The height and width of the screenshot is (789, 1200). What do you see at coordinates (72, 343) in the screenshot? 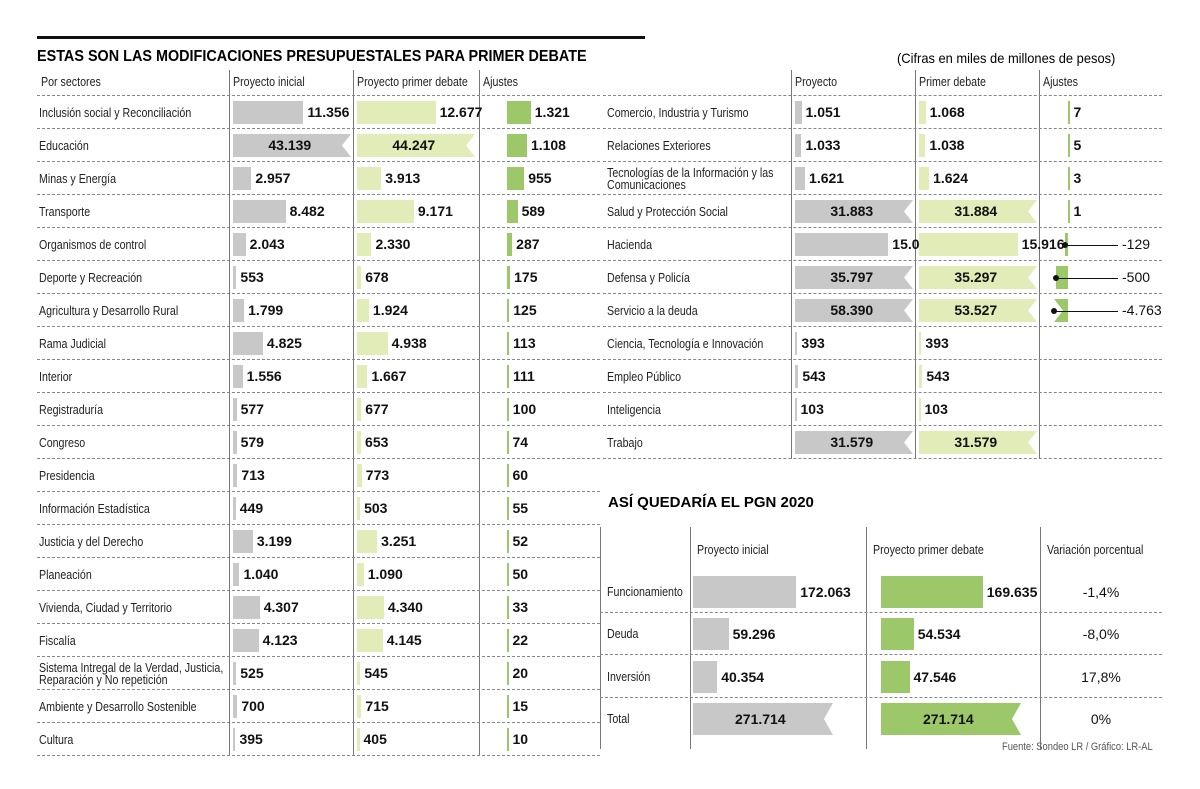
I see `row-label: Rama Judicial` at bounding box center [72, 343].